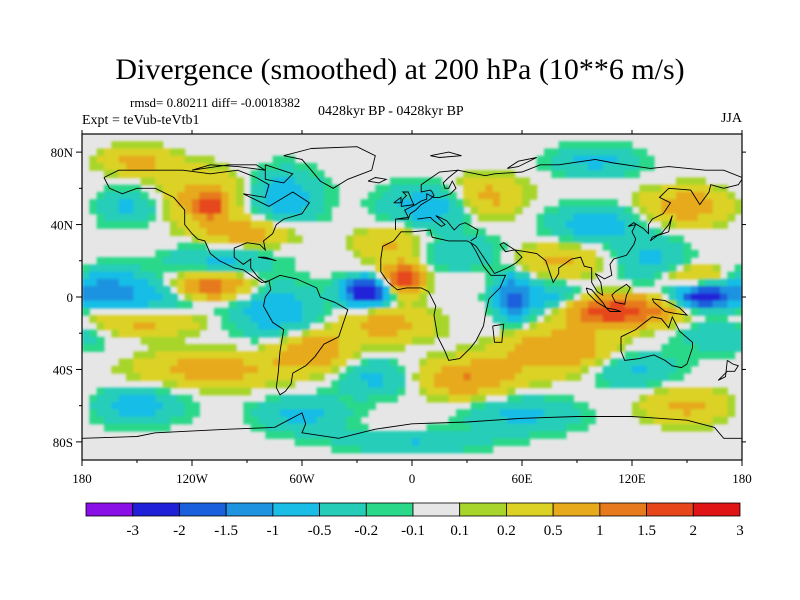 The height and width of the screenshot is (600, 800). I want to click on period-label: 0428kyr BP - 0428kyr BP, so click(391, 111).